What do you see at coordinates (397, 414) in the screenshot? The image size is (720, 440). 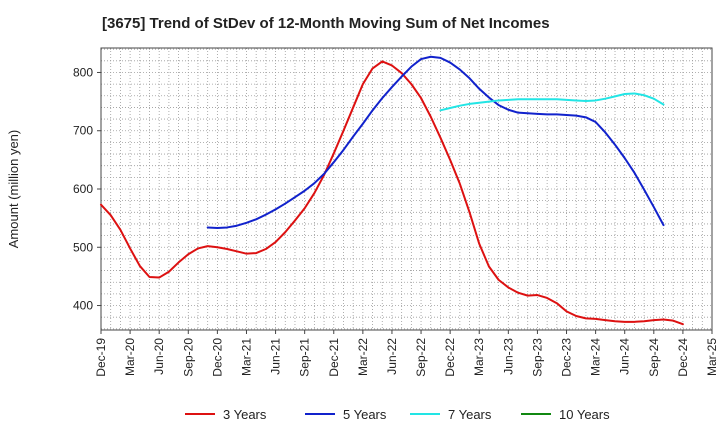 I see `legend: 3 Years 5 Years 7 Years 10 Years` at bounding box center [397, 414].